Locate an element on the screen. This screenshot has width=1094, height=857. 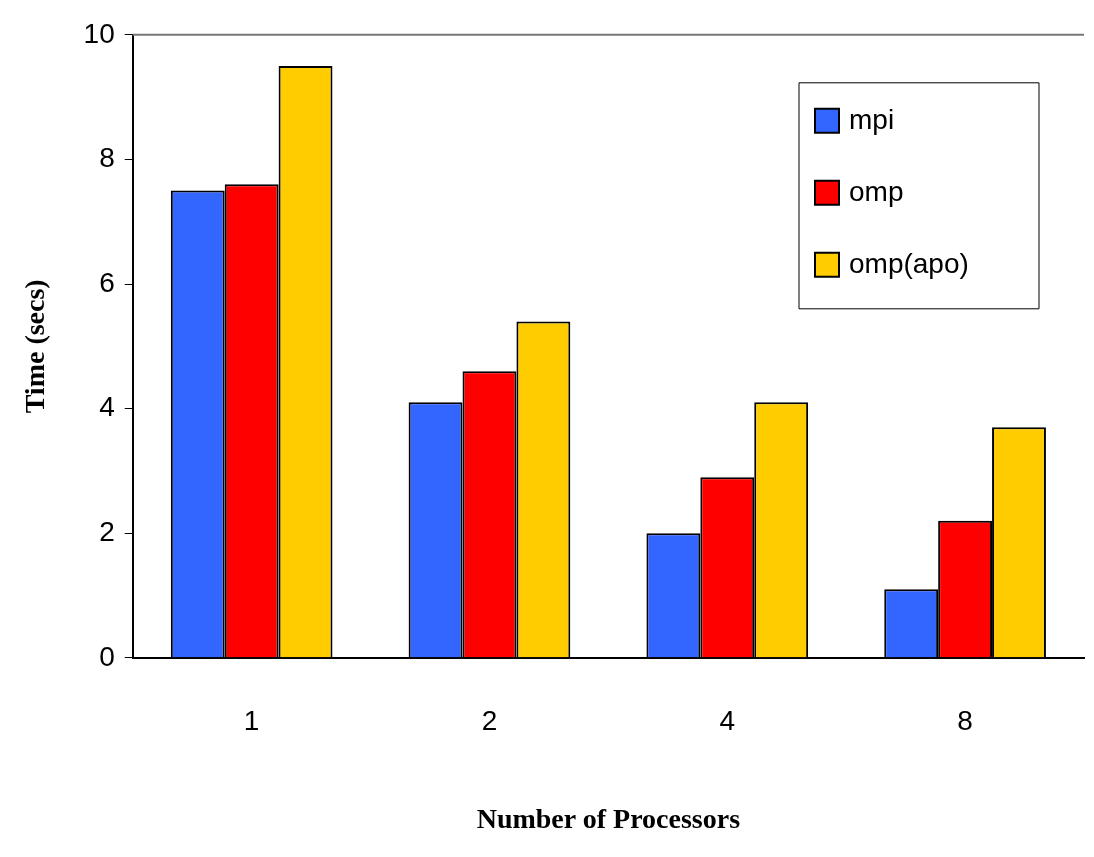
y-tick-label: 2 is located at coordinates (107, 531).